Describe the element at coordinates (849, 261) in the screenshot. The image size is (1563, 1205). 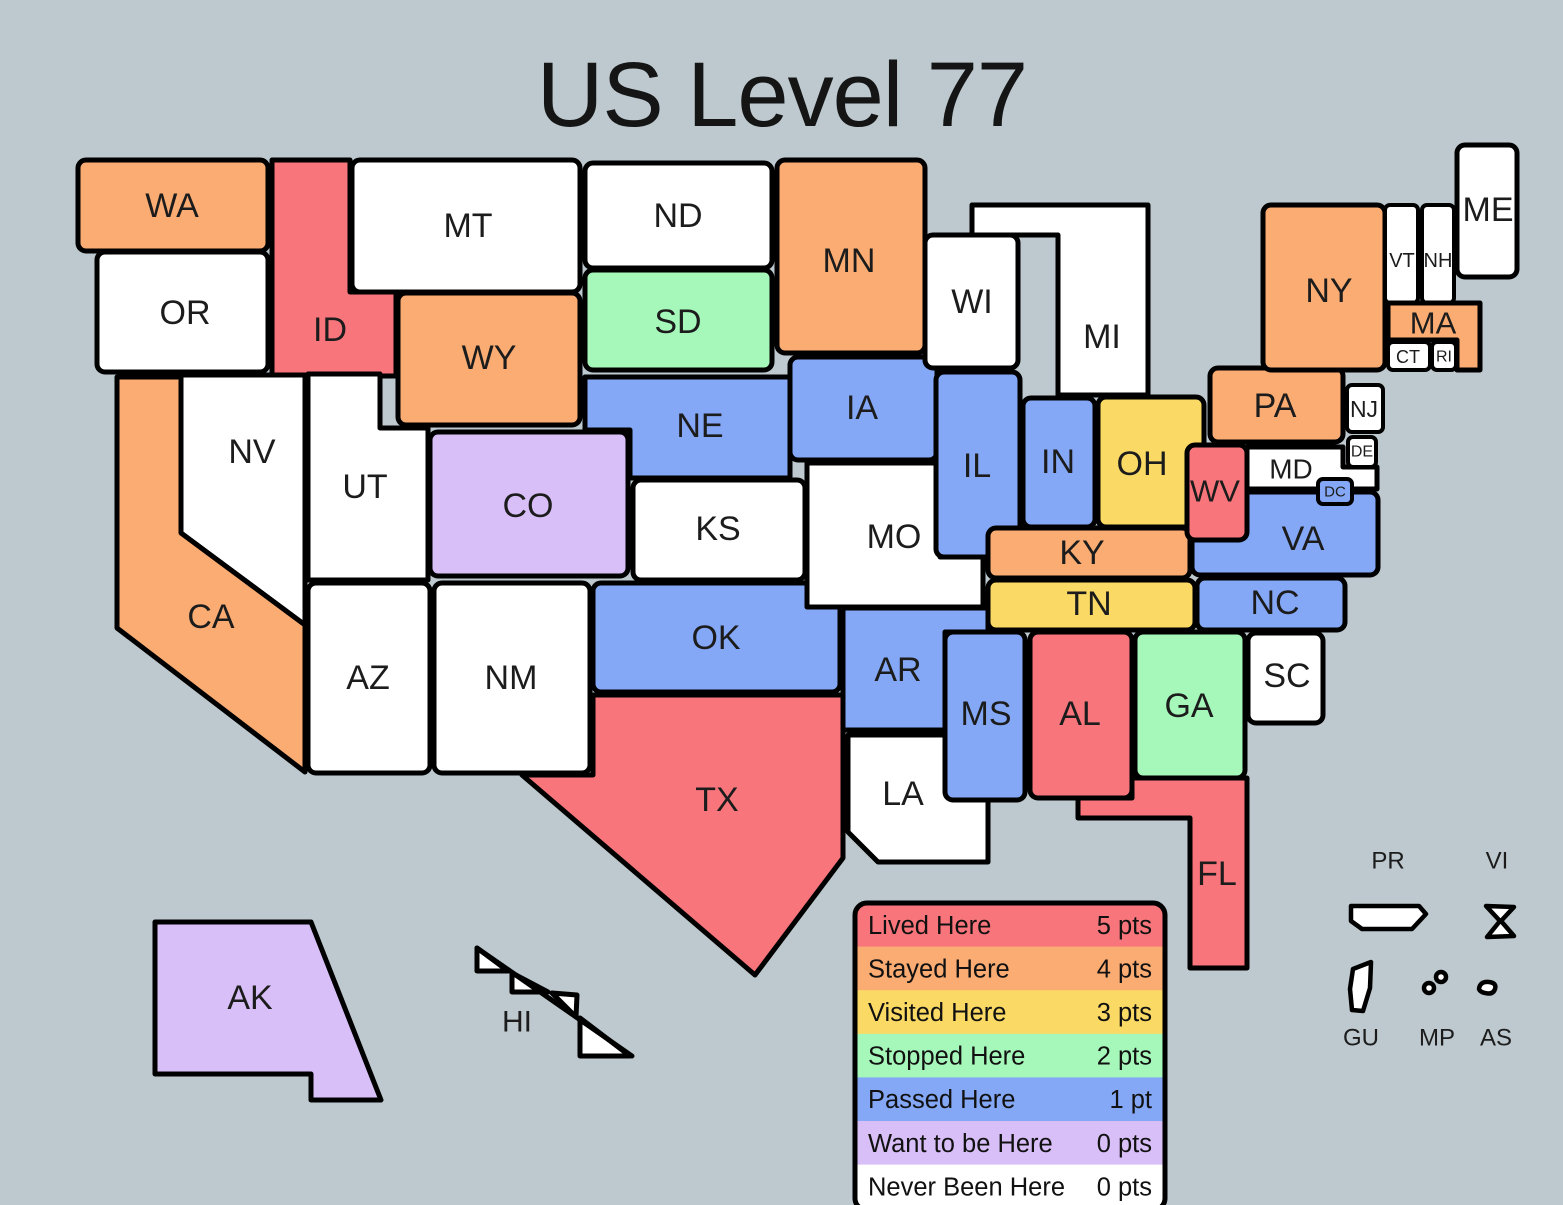
I see `state-label-mn: MN` at that location.